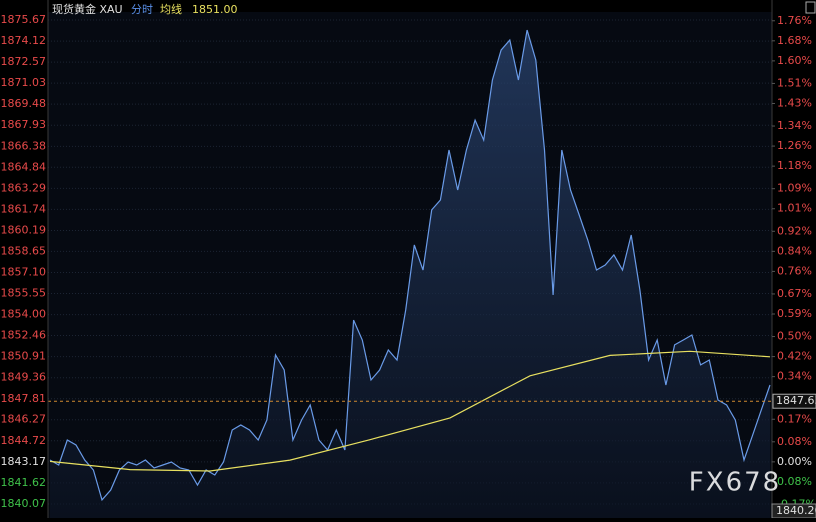  What do you see at coordinates (24, 40) in the screenshot?
I see `y-tick-label: 1874.12` at bounding box center [24, 40].